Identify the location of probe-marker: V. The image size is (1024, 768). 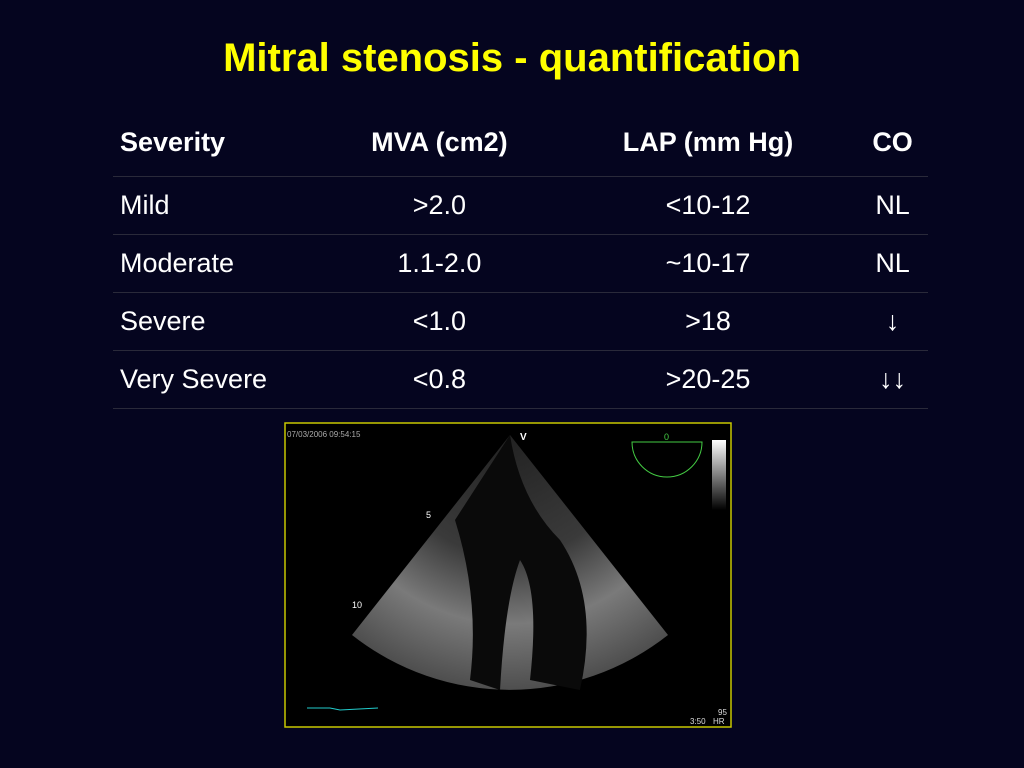
(523, 437).